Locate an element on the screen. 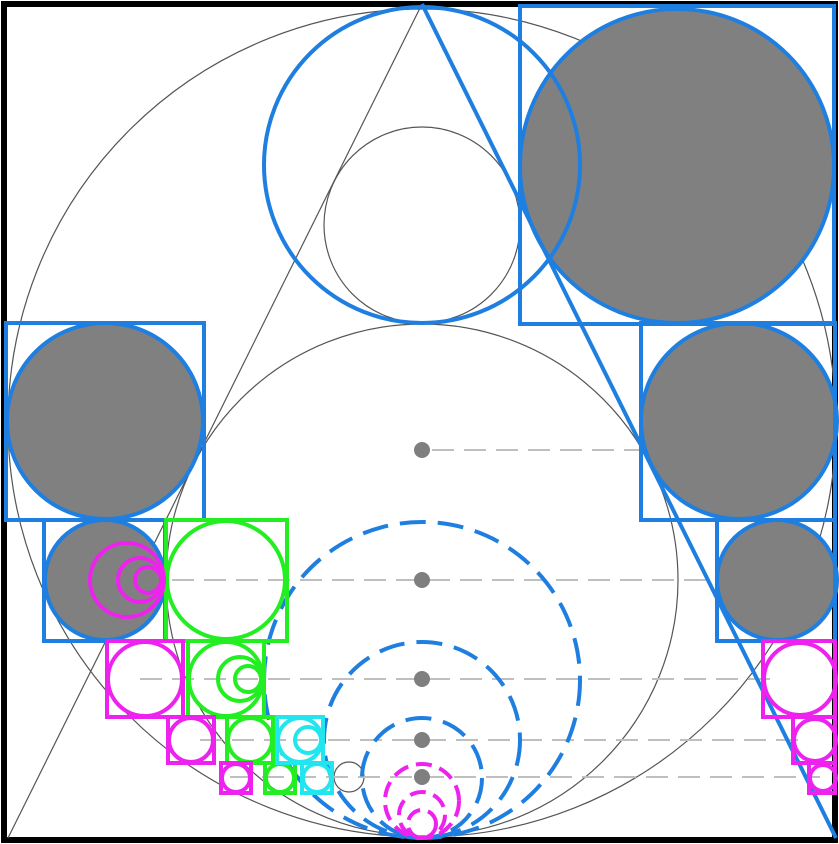 The width and height of the screenshot is (839, 844). cyan-shapes is located at coordinates (304, 755).